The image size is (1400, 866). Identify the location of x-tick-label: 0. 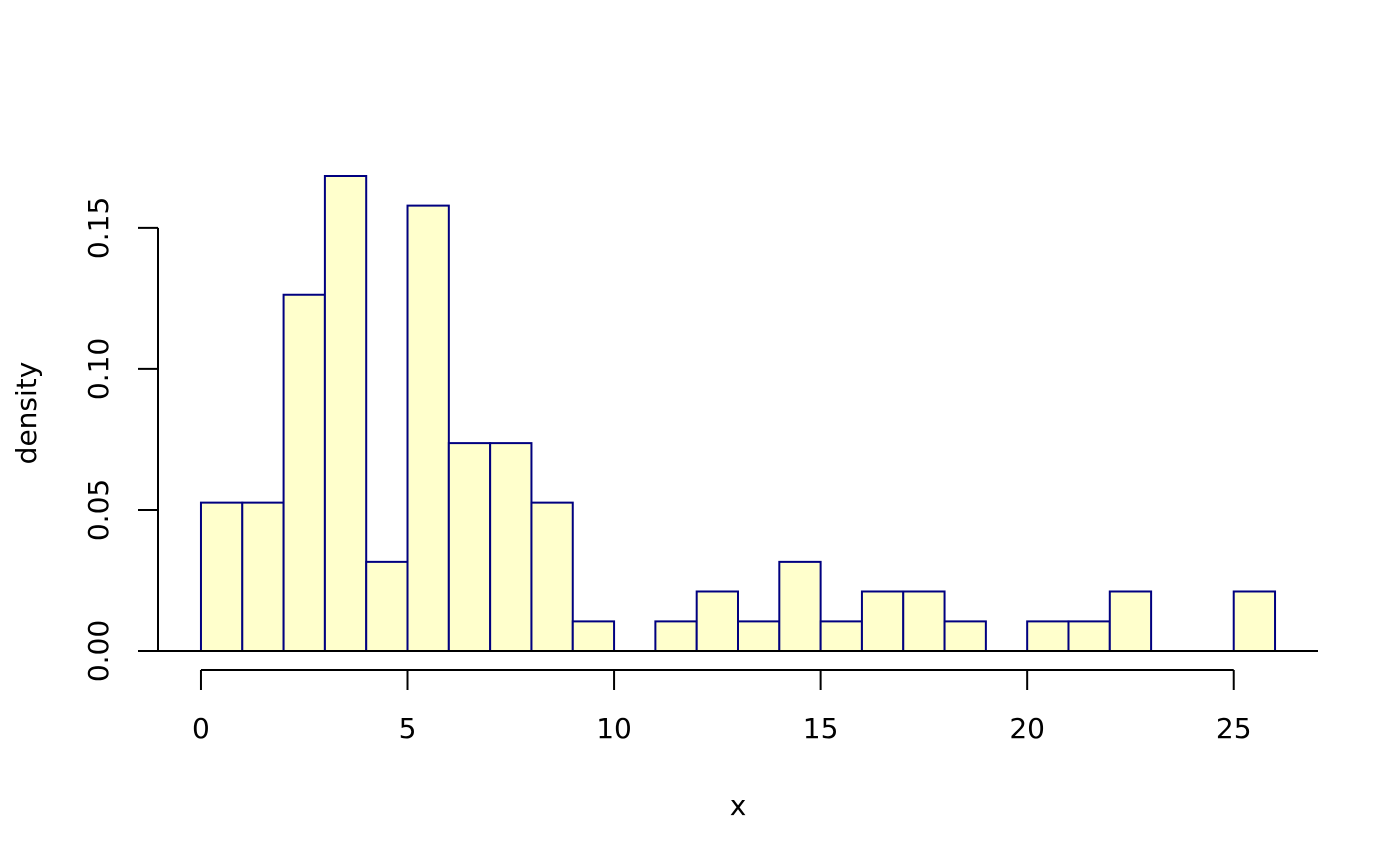
(201, 728).